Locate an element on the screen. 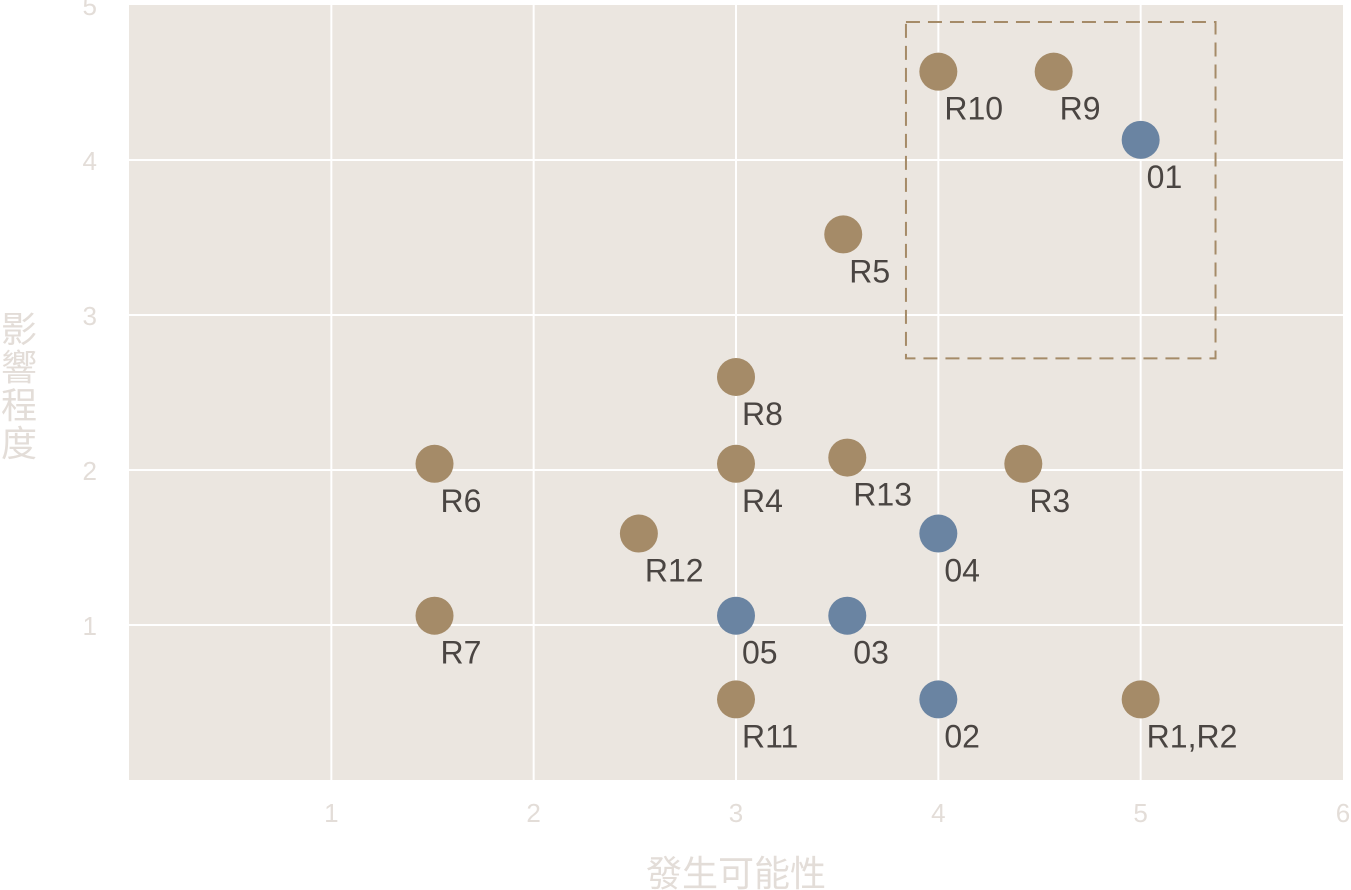  y-tick-label: 3 is located at coordinates (90, 316).